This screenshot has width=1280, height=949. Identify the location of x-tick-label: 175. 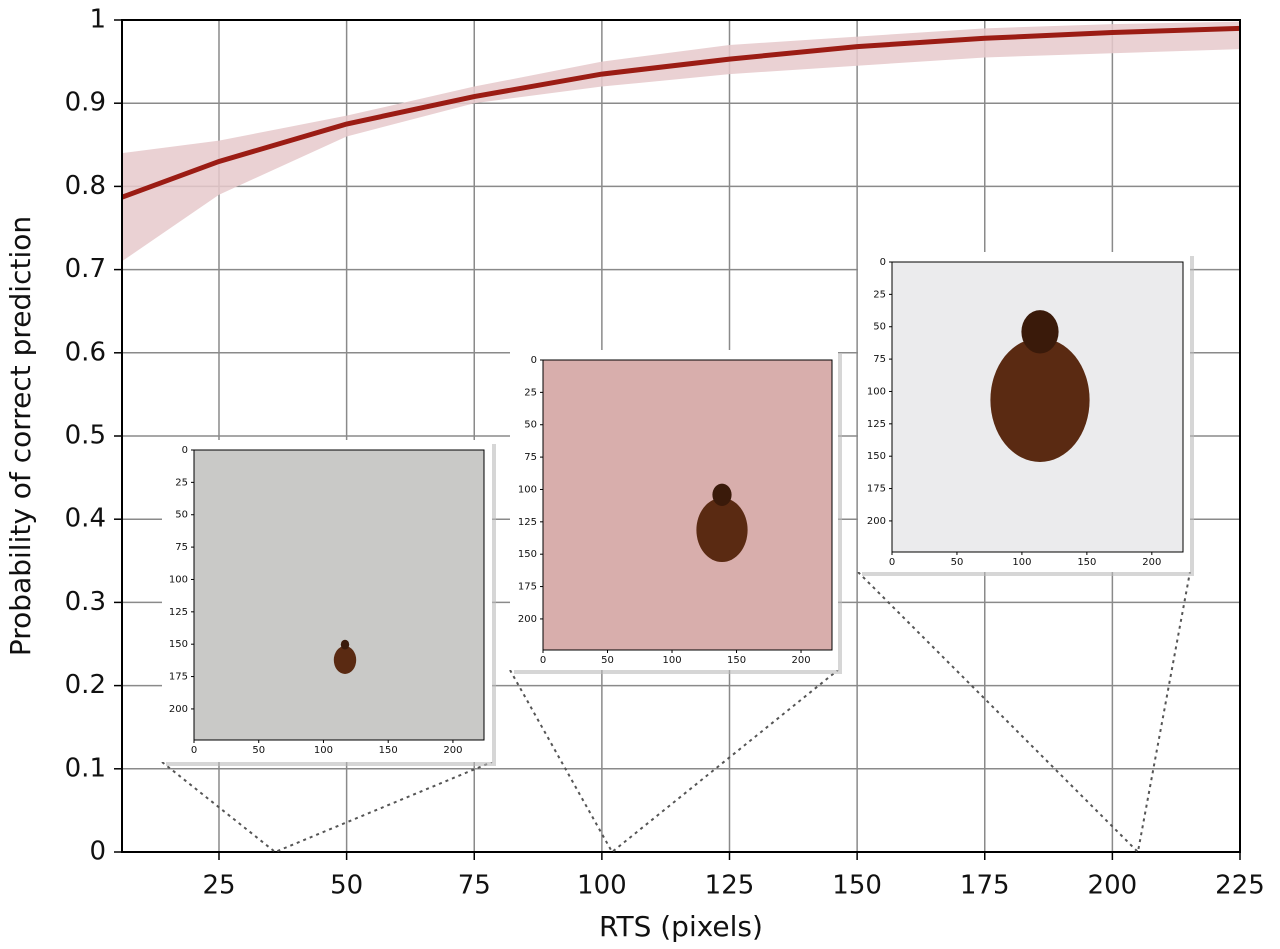
(985, 886).